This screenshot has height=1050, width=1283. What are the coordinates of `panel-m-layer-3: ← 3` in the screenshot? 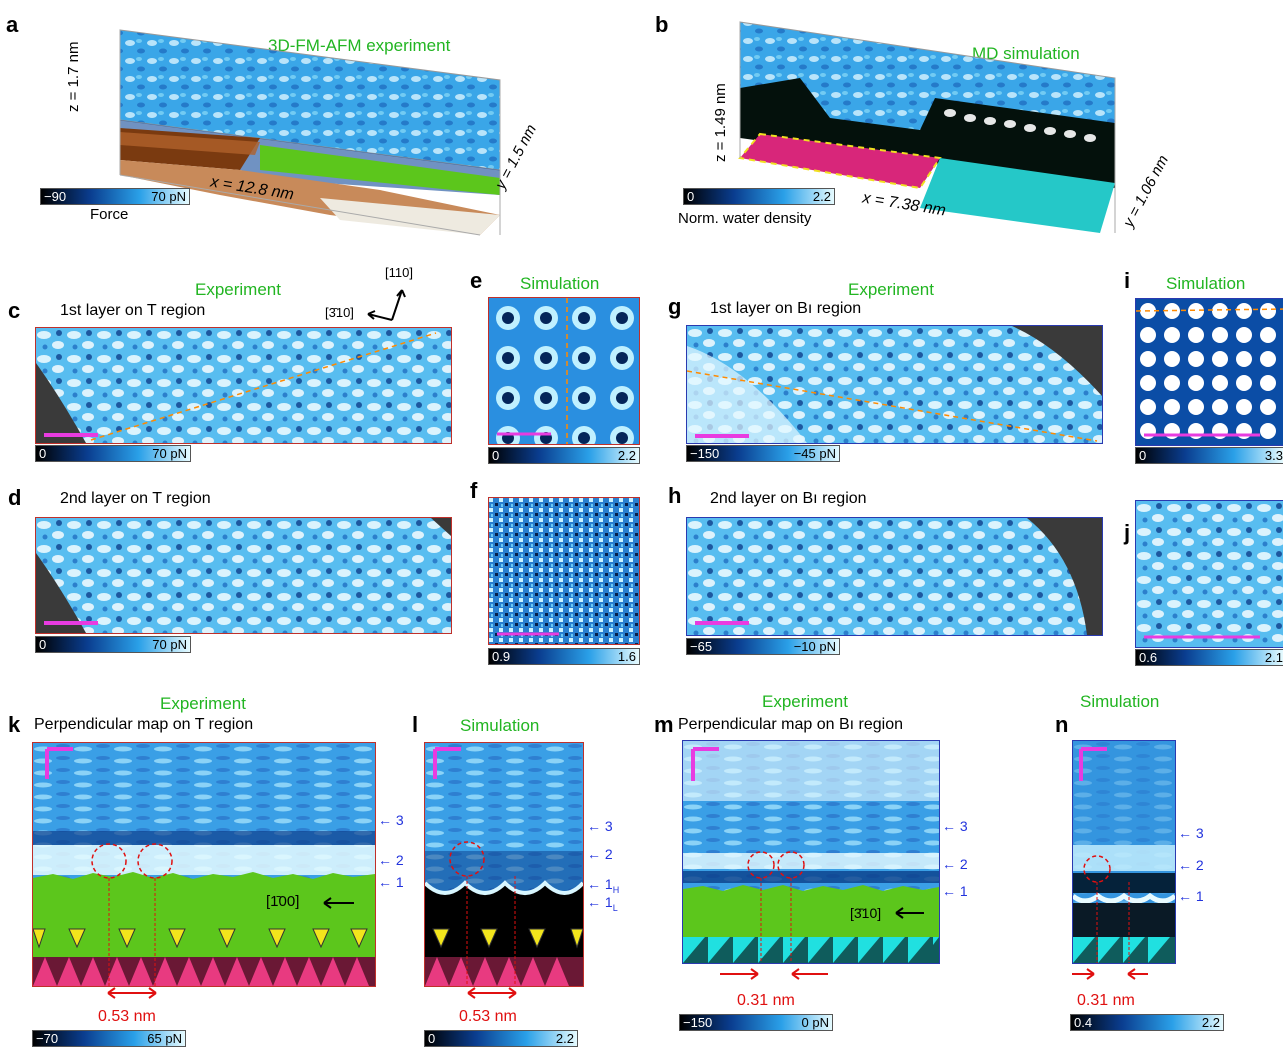 It's located at (955, 826).